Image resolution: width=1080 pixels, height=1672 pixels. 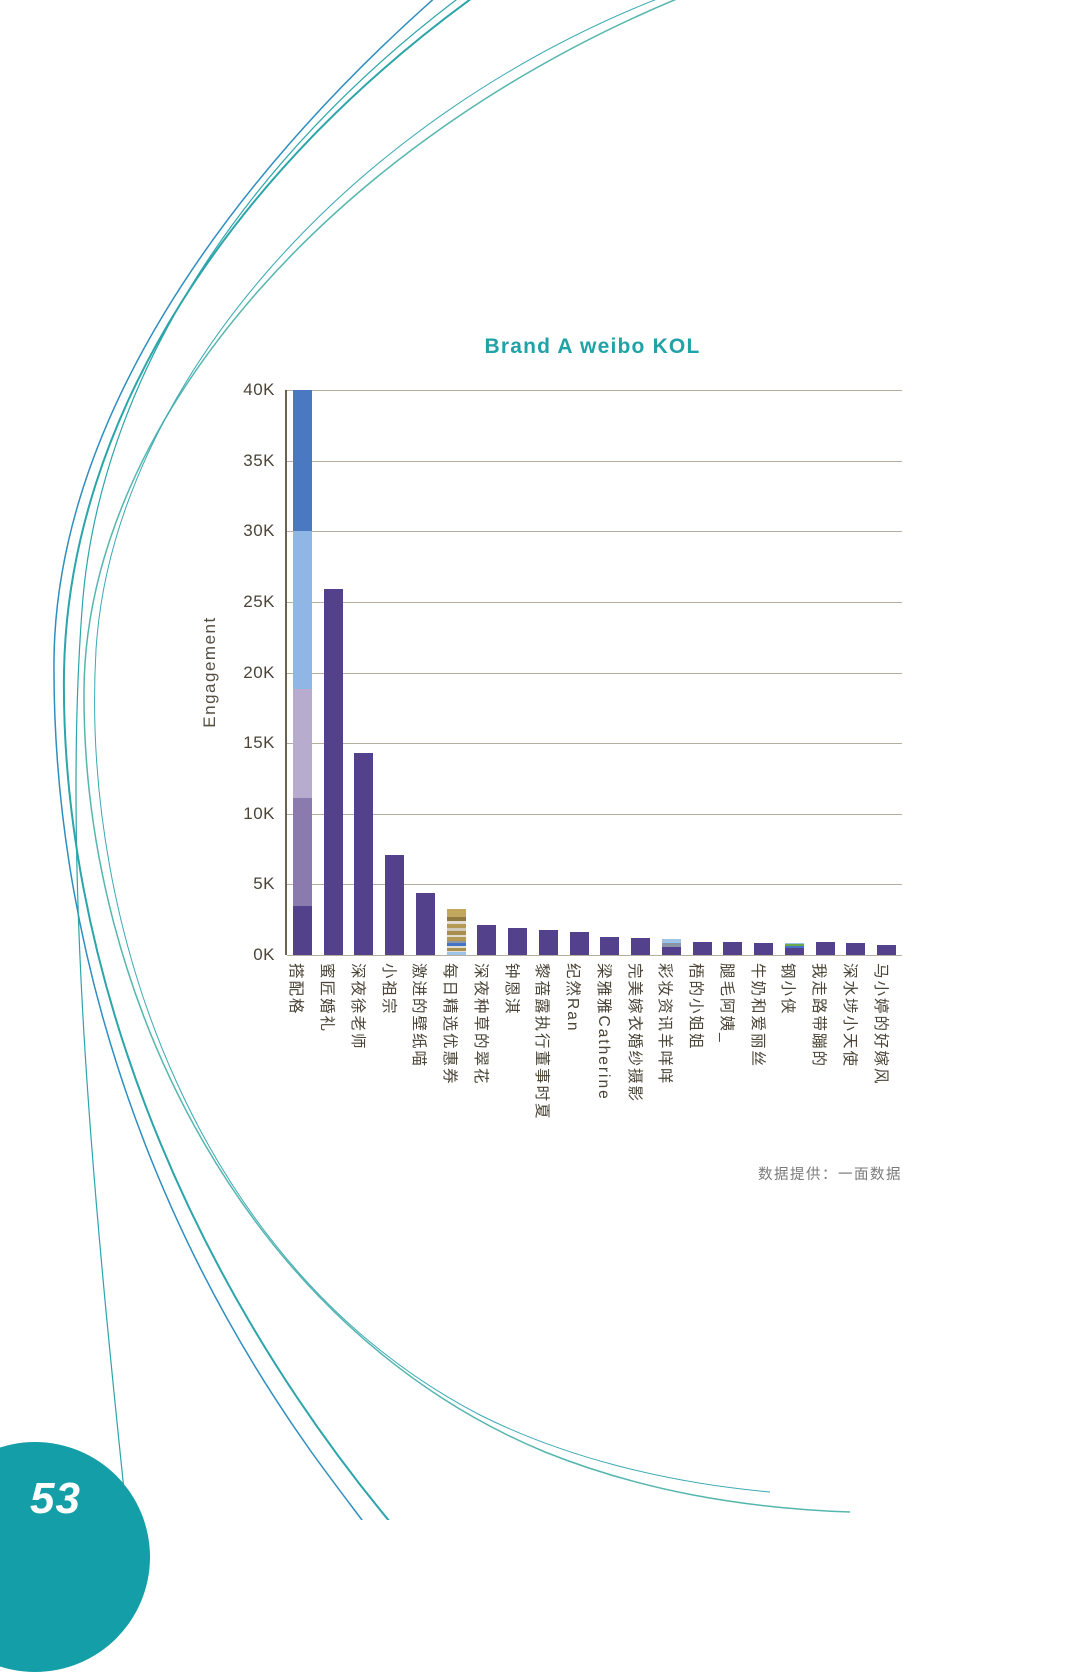 What do you see at coordinates (327, 998) in the screenshot?
I see `x-tick-label: 蜜匠婚礼` at bounding box center [327, 998].